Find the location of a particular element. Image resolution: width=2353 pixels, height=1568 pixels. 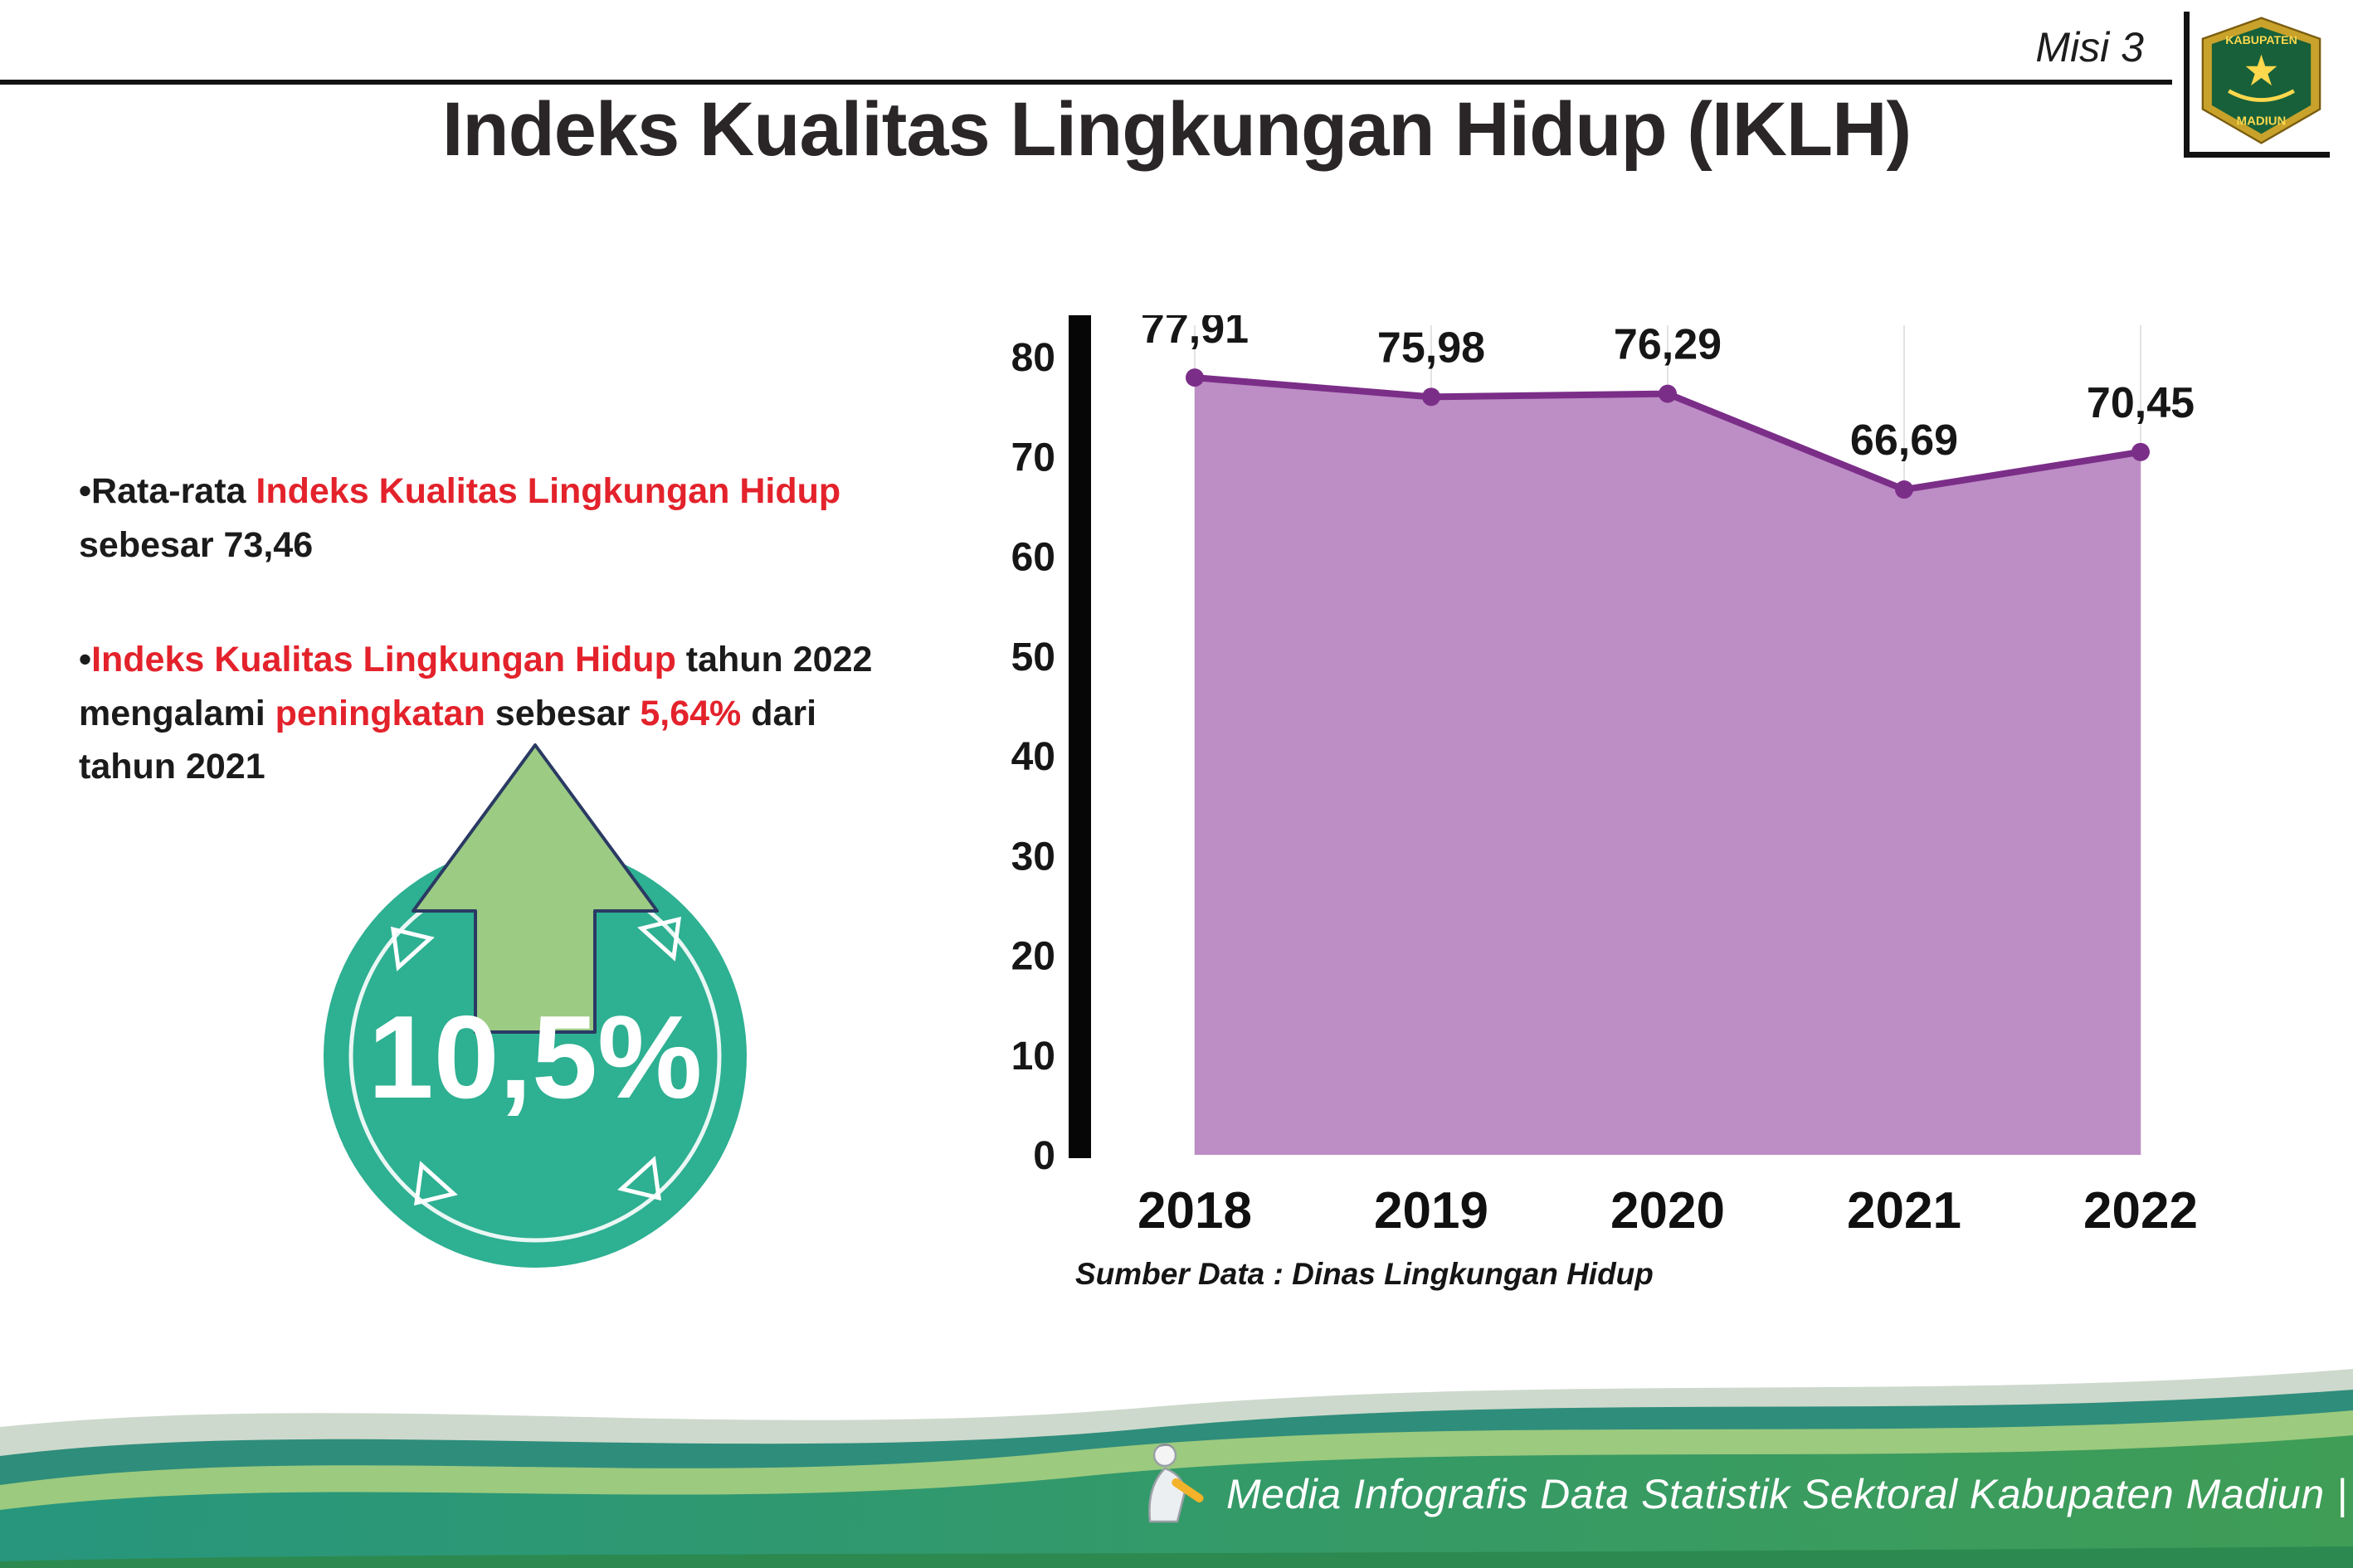

y-tick-label: 60 is located at coordinates (1033, 558).